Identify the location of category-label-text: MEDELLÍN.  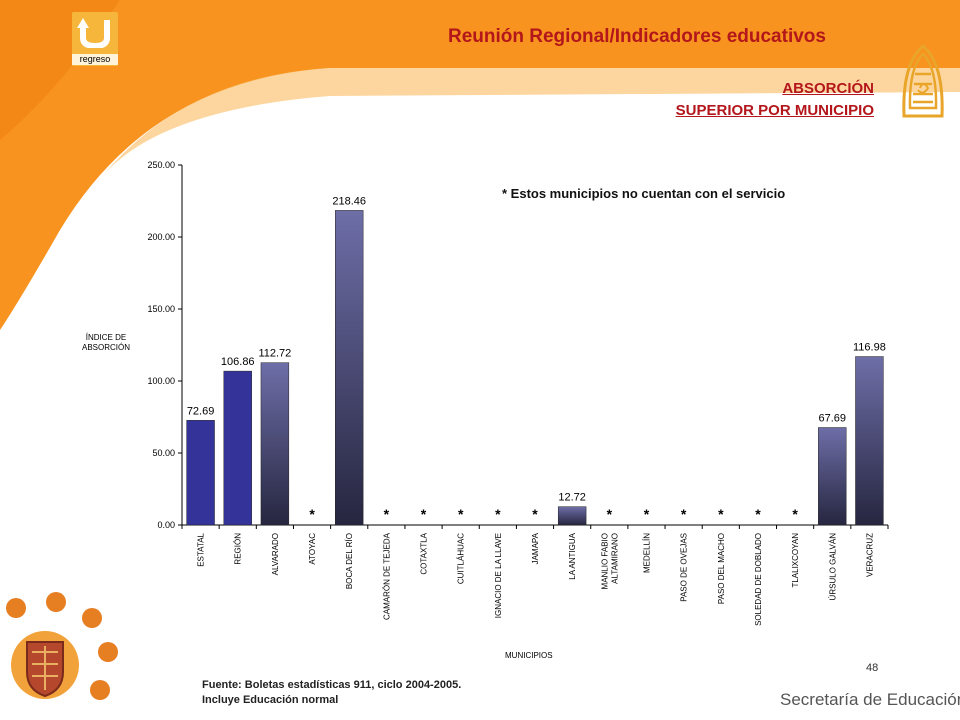
(646, 553).